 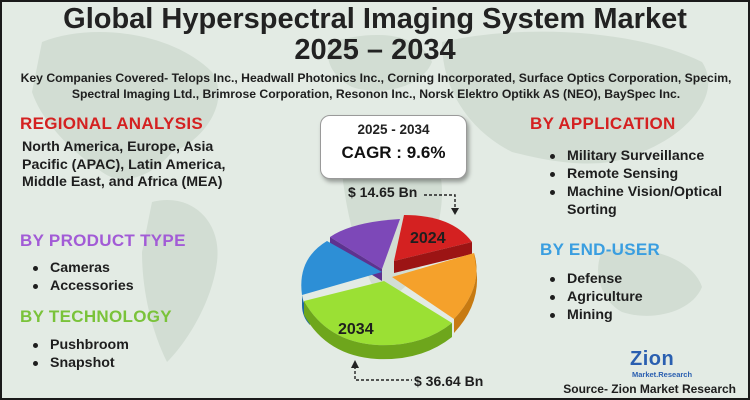 What do you see at coordinates (393, 152) in the screenshot?
I see `cagr-value: CAGR : 9.6%` at bounding box center [393, 152].